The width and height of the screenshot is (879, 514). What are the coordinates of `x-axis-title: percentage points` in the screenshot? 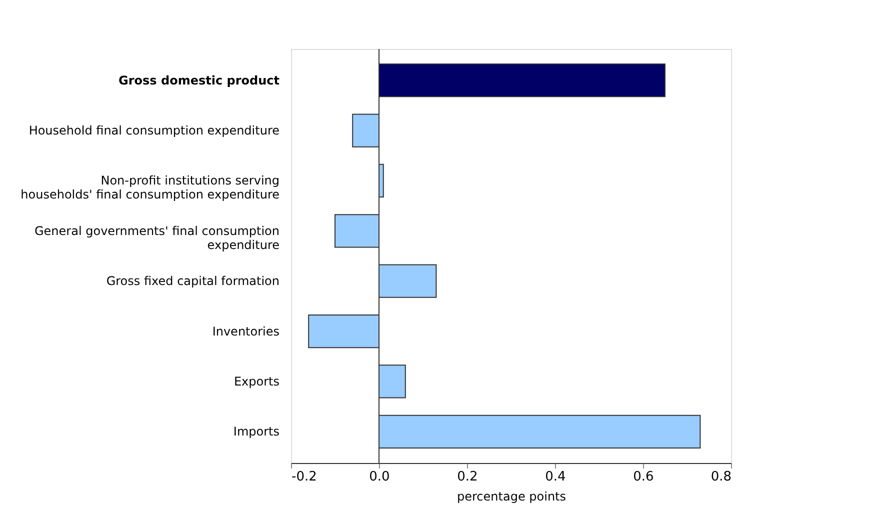 It's located at (511, 497).